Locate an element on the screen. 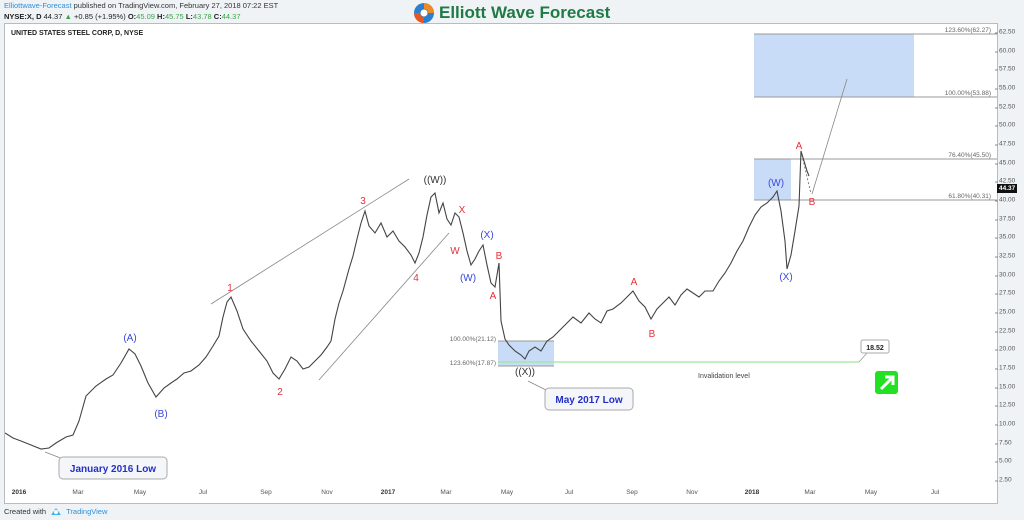 This screenshot has height=520, width=1024. target-box is located at coordinates (834, 65).